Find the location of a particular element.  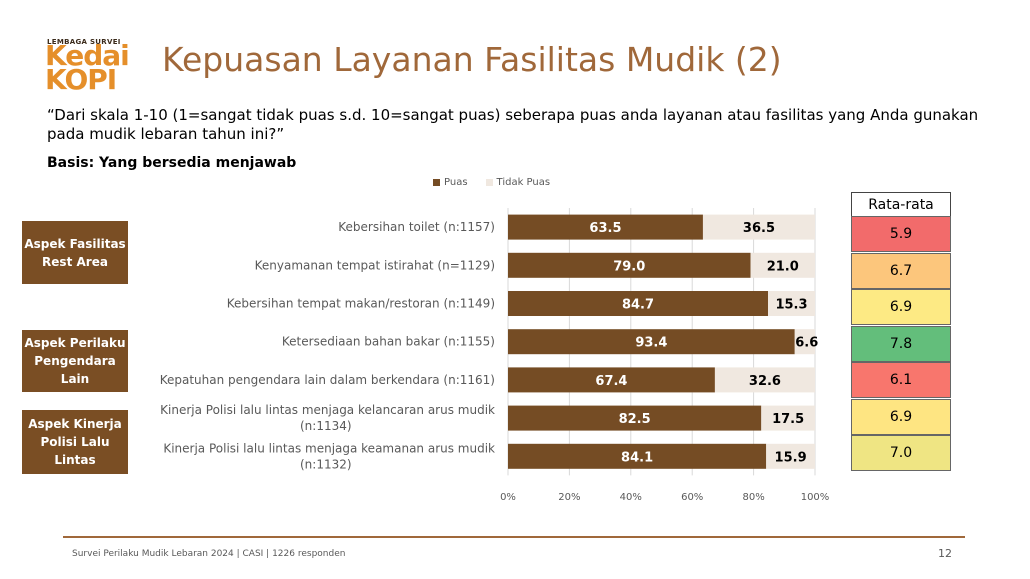

category-label: (n:1132) is located at coordinates (326, 464).